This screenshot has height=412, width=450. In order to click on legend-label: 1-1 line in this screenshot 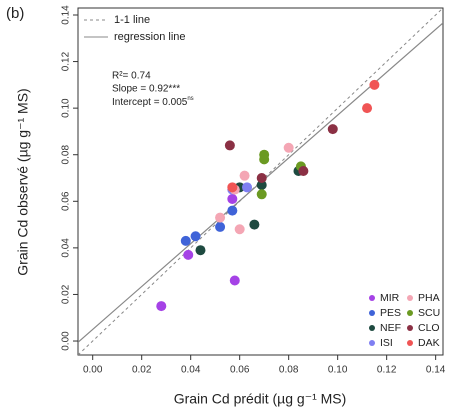, I will do `click(132, 20)`.